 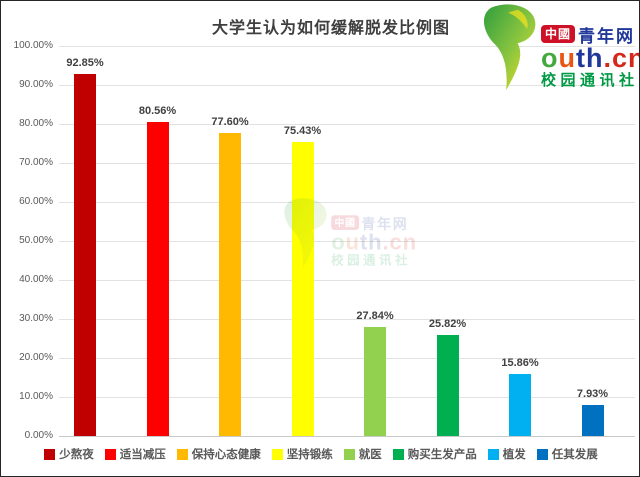 What do you see at coordinates (230, 122) in the screenshot?
I see `bar-value-label: 77.60%` at bounding box center [230, 122].